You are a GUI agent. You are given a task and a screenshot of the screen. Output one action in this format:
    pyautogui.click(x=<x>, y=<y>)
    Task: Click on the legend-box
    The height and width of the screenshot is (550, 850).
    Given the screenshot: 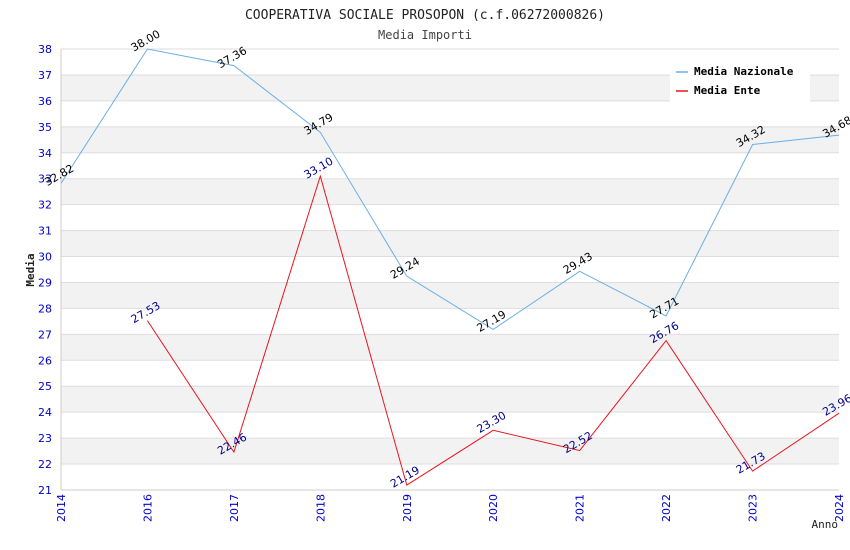 What is the action you would take?
    pyautogui.click(x=740, y=82)
    